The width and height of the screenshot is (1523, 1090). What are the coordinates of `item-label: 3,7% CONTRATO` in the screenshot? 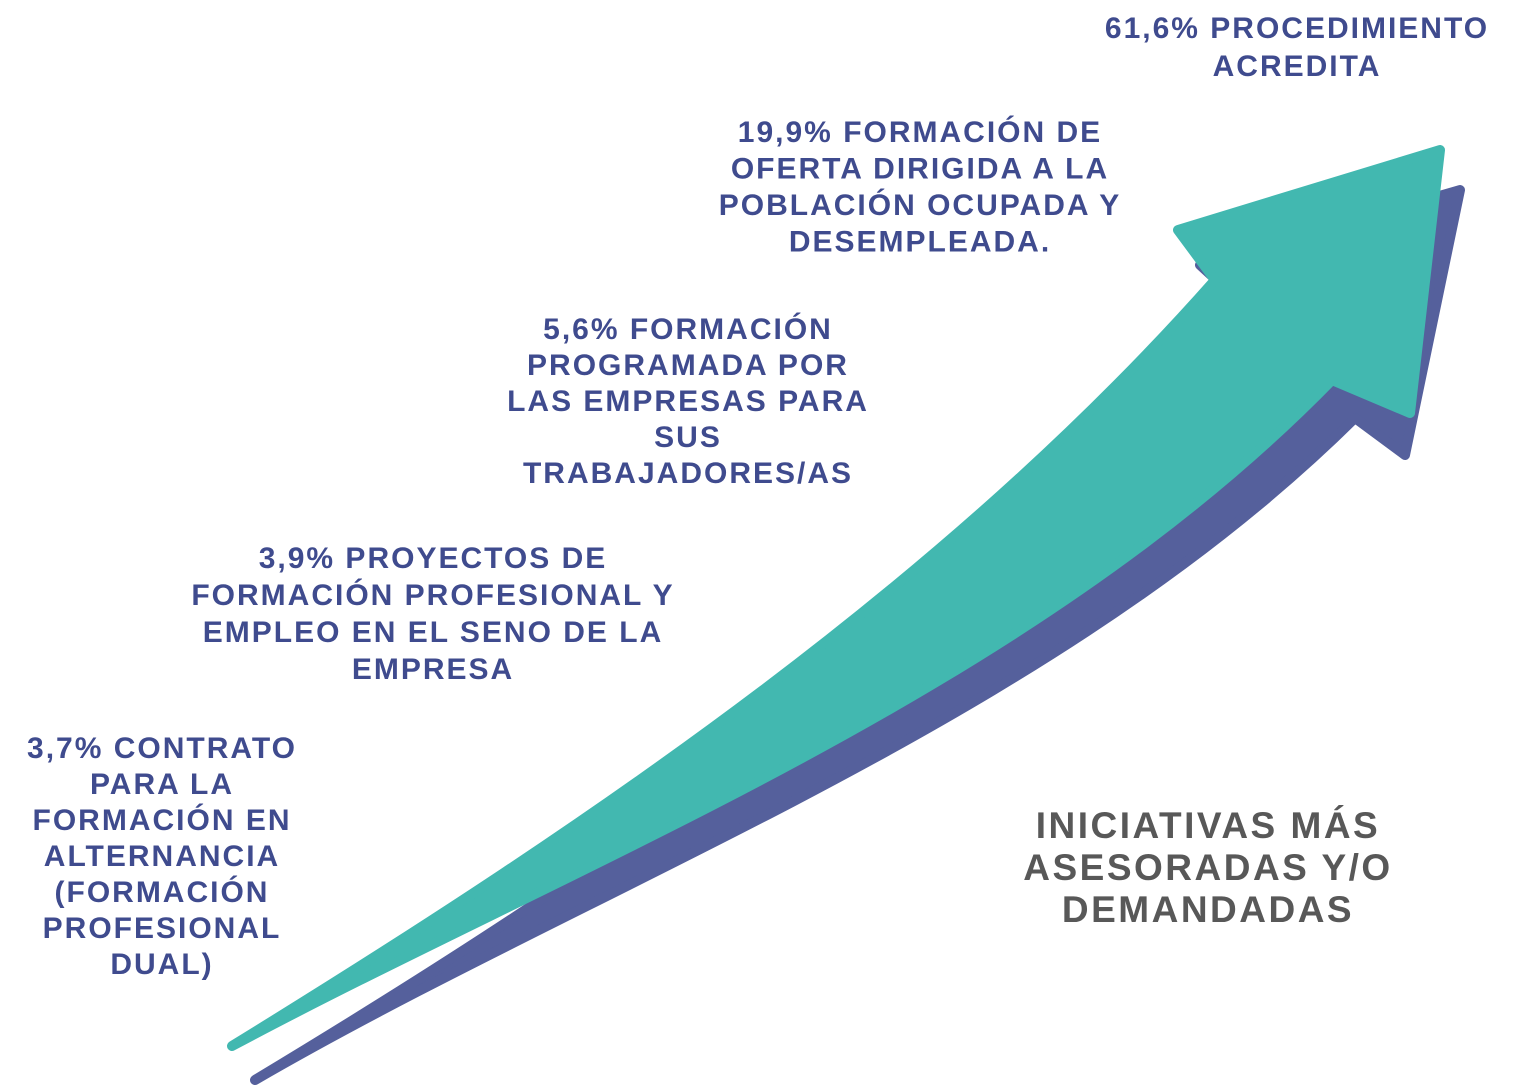 It's located at (162, 748).